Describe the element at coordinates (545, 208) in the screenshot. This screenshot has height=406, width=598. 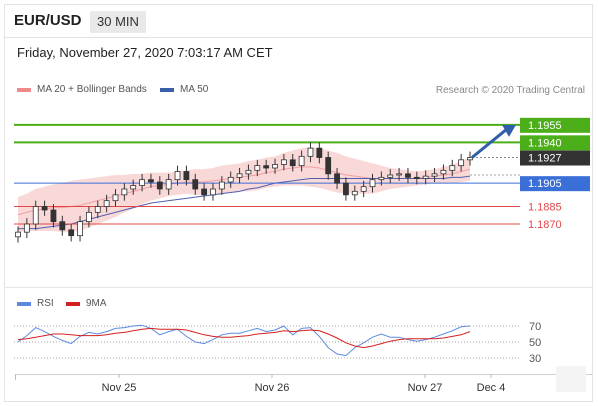
I see `level-label-4: 1.1885` at that location.